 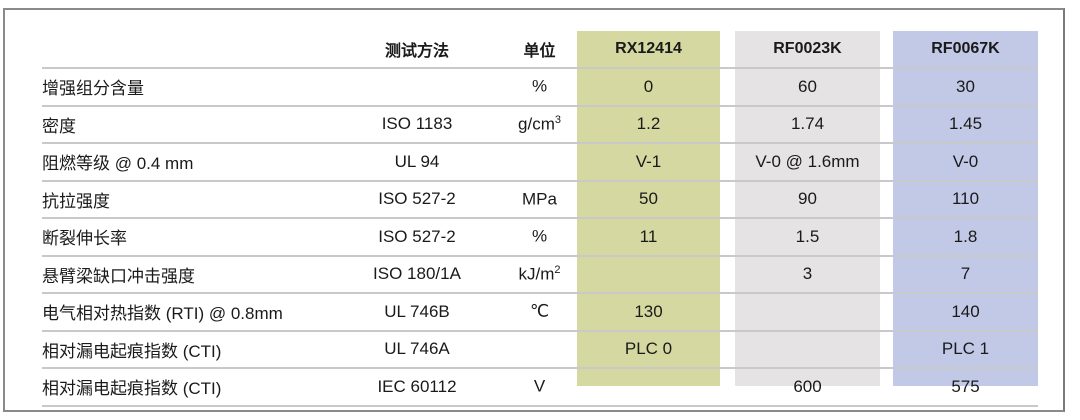 What do you see at coordinates (557, 119) in the screenshot?
I see `unit-superscript: 3` at bounding box center [557, 119].